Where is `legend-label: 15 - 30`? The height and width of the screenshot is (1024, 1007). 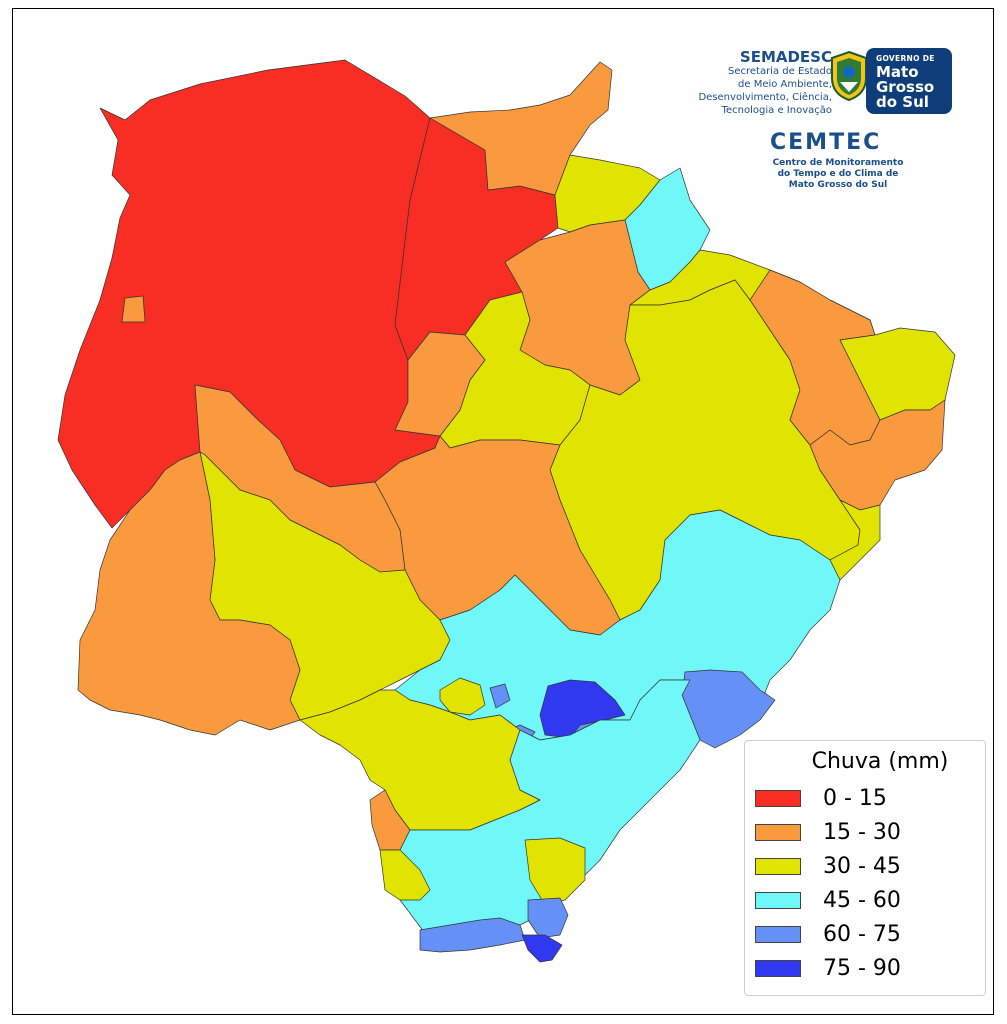 legend-label: 15 - 30 is located at coordinates (862, 832).